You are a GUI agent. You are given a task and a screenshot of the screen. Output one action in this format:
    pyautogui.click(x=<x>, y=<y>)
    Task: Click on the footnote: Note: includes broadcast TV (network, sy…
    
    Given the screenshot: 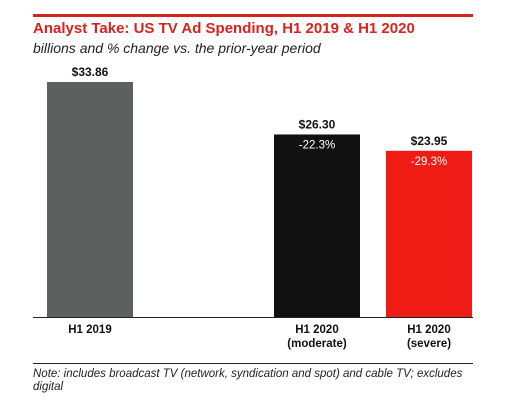 What is the action you would take?
    pyautogui.click(x=248, y=380)
    